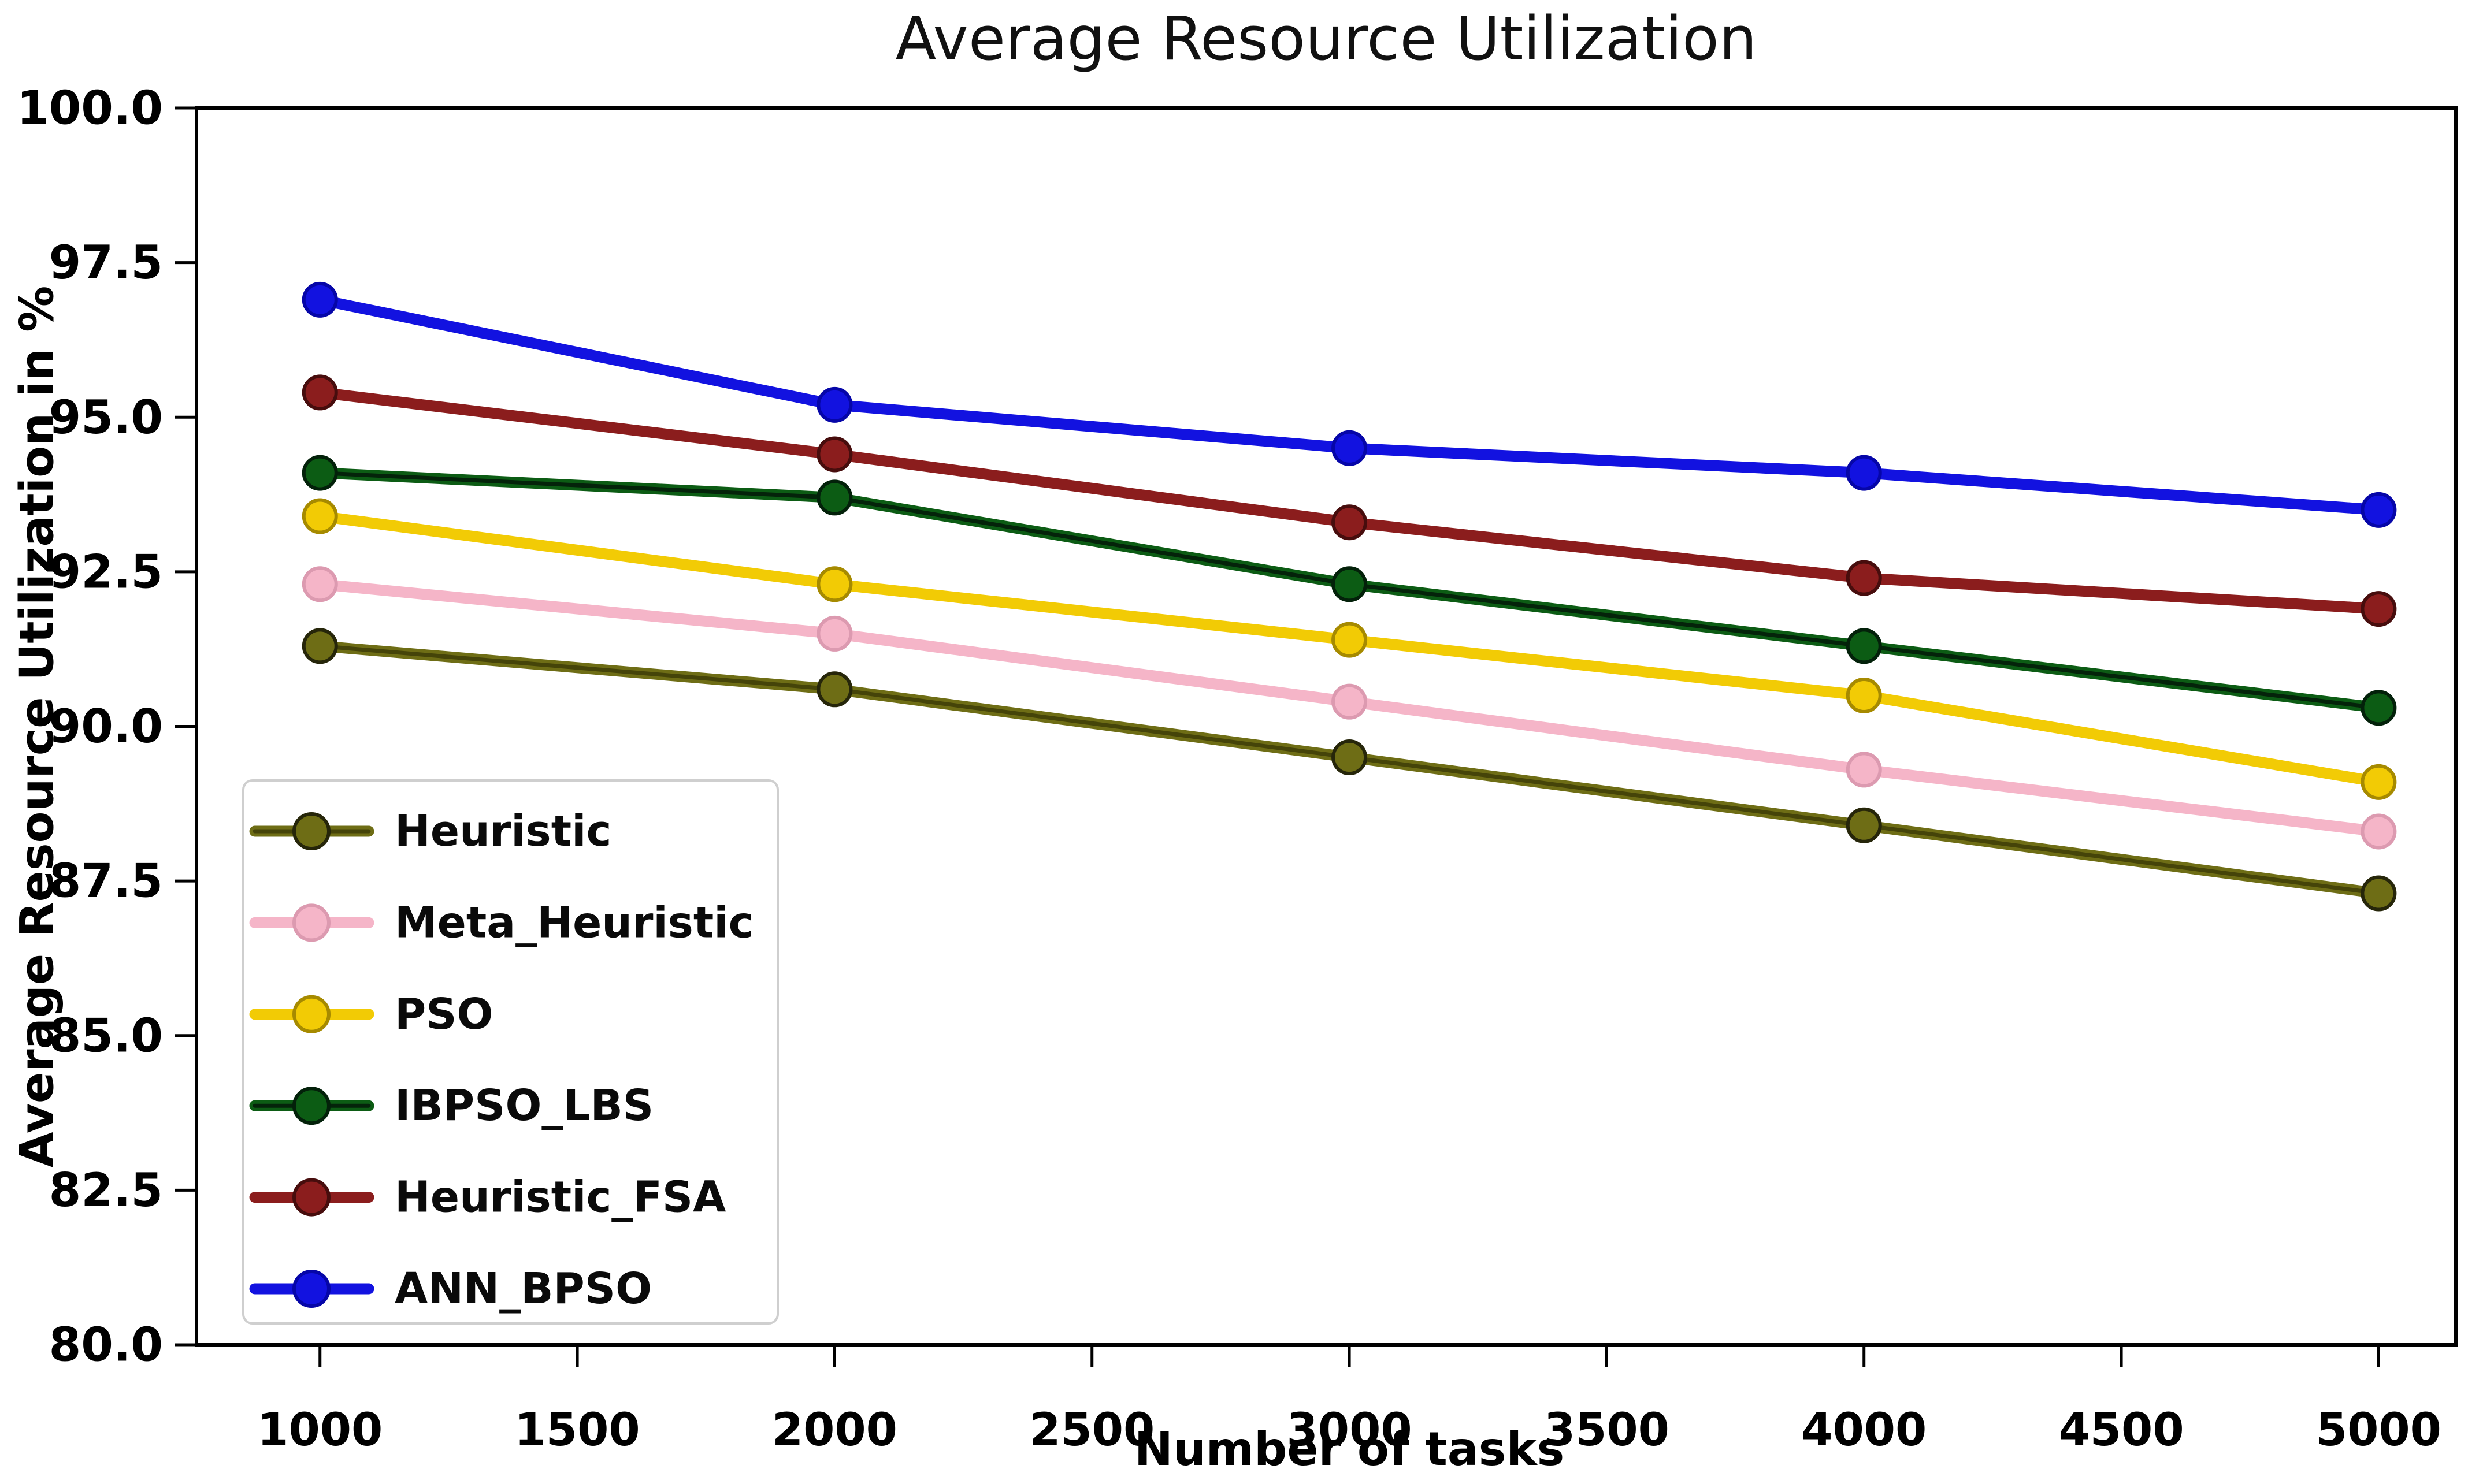  I want to click on y-axis-ticks: 80.0 82.5 85.0 87.5 90.0 92.5 95.0 97.5 100.0, so click(107, 726).